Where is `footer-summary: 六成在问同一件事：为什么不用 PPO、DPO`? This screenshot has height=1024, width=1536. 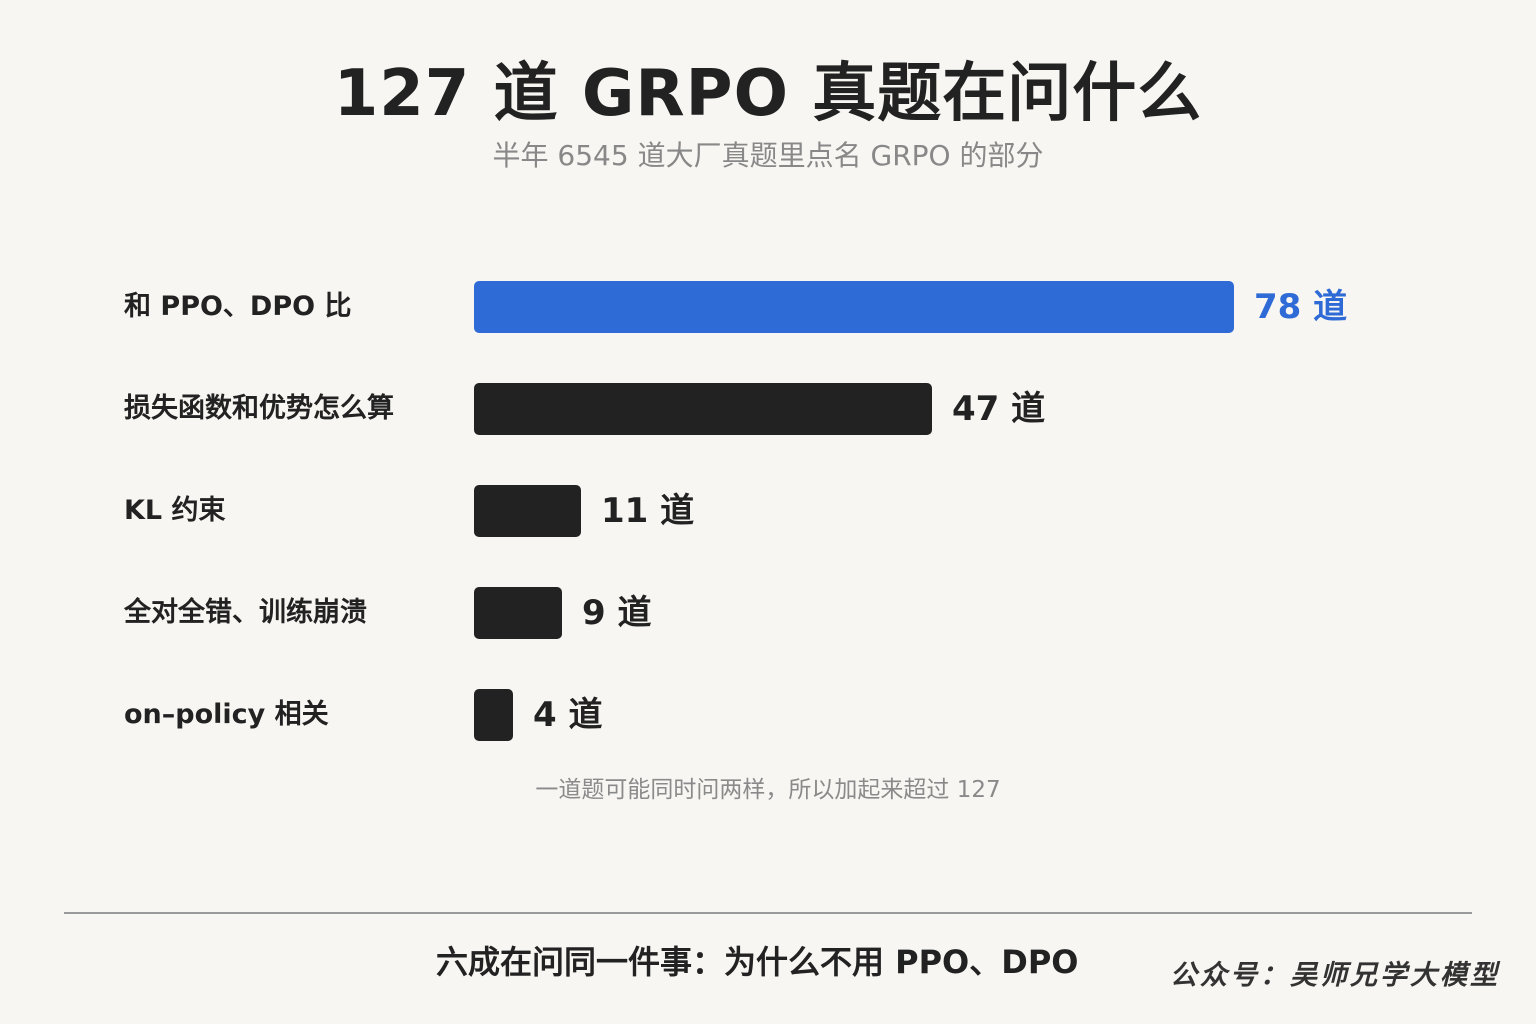 footer-summary: 六成在问同一件事：为什么不用 PPO、DPO is located at coordinates (757, 962).